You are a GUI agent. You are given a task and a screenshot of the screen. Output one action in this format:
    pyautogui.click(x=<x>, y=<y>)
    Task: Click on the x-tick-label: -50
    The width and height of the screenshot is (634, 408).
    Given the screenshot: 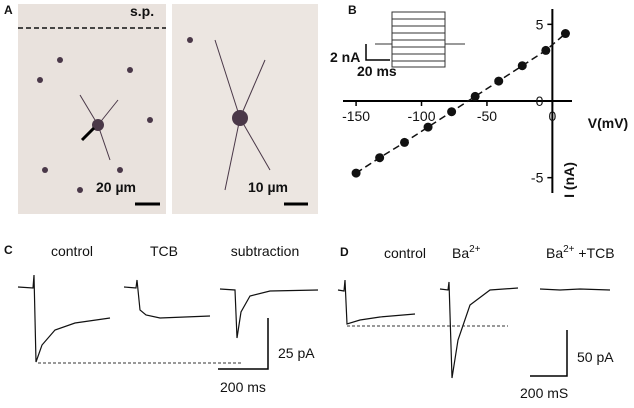 What is the action you would take?
    pyautogui.click(x=487, y=116)
    